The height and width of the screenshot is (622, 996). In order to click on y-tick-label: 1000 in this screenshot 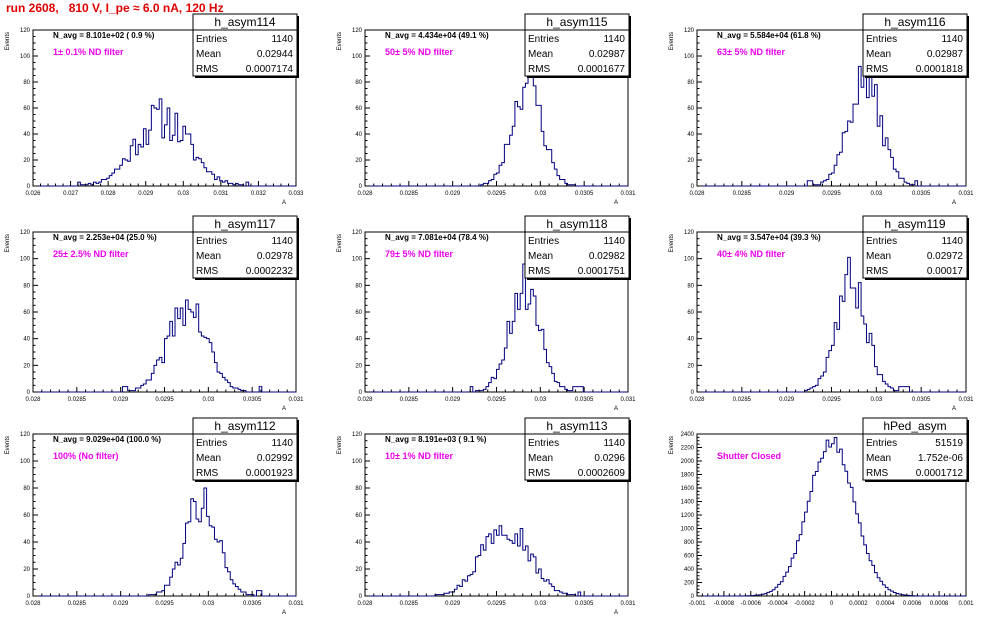, I will do `click(688, 530)`.